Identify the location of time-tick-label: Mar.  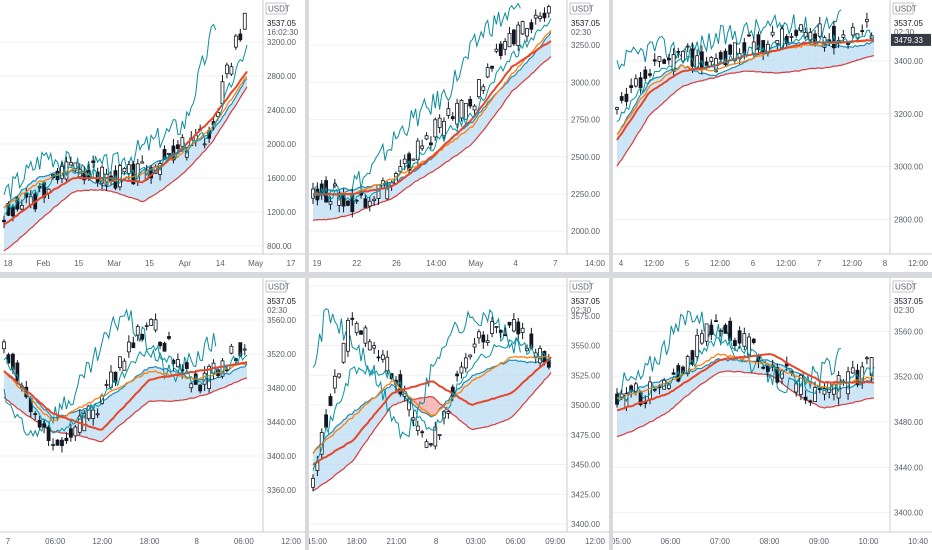
(114, 263).